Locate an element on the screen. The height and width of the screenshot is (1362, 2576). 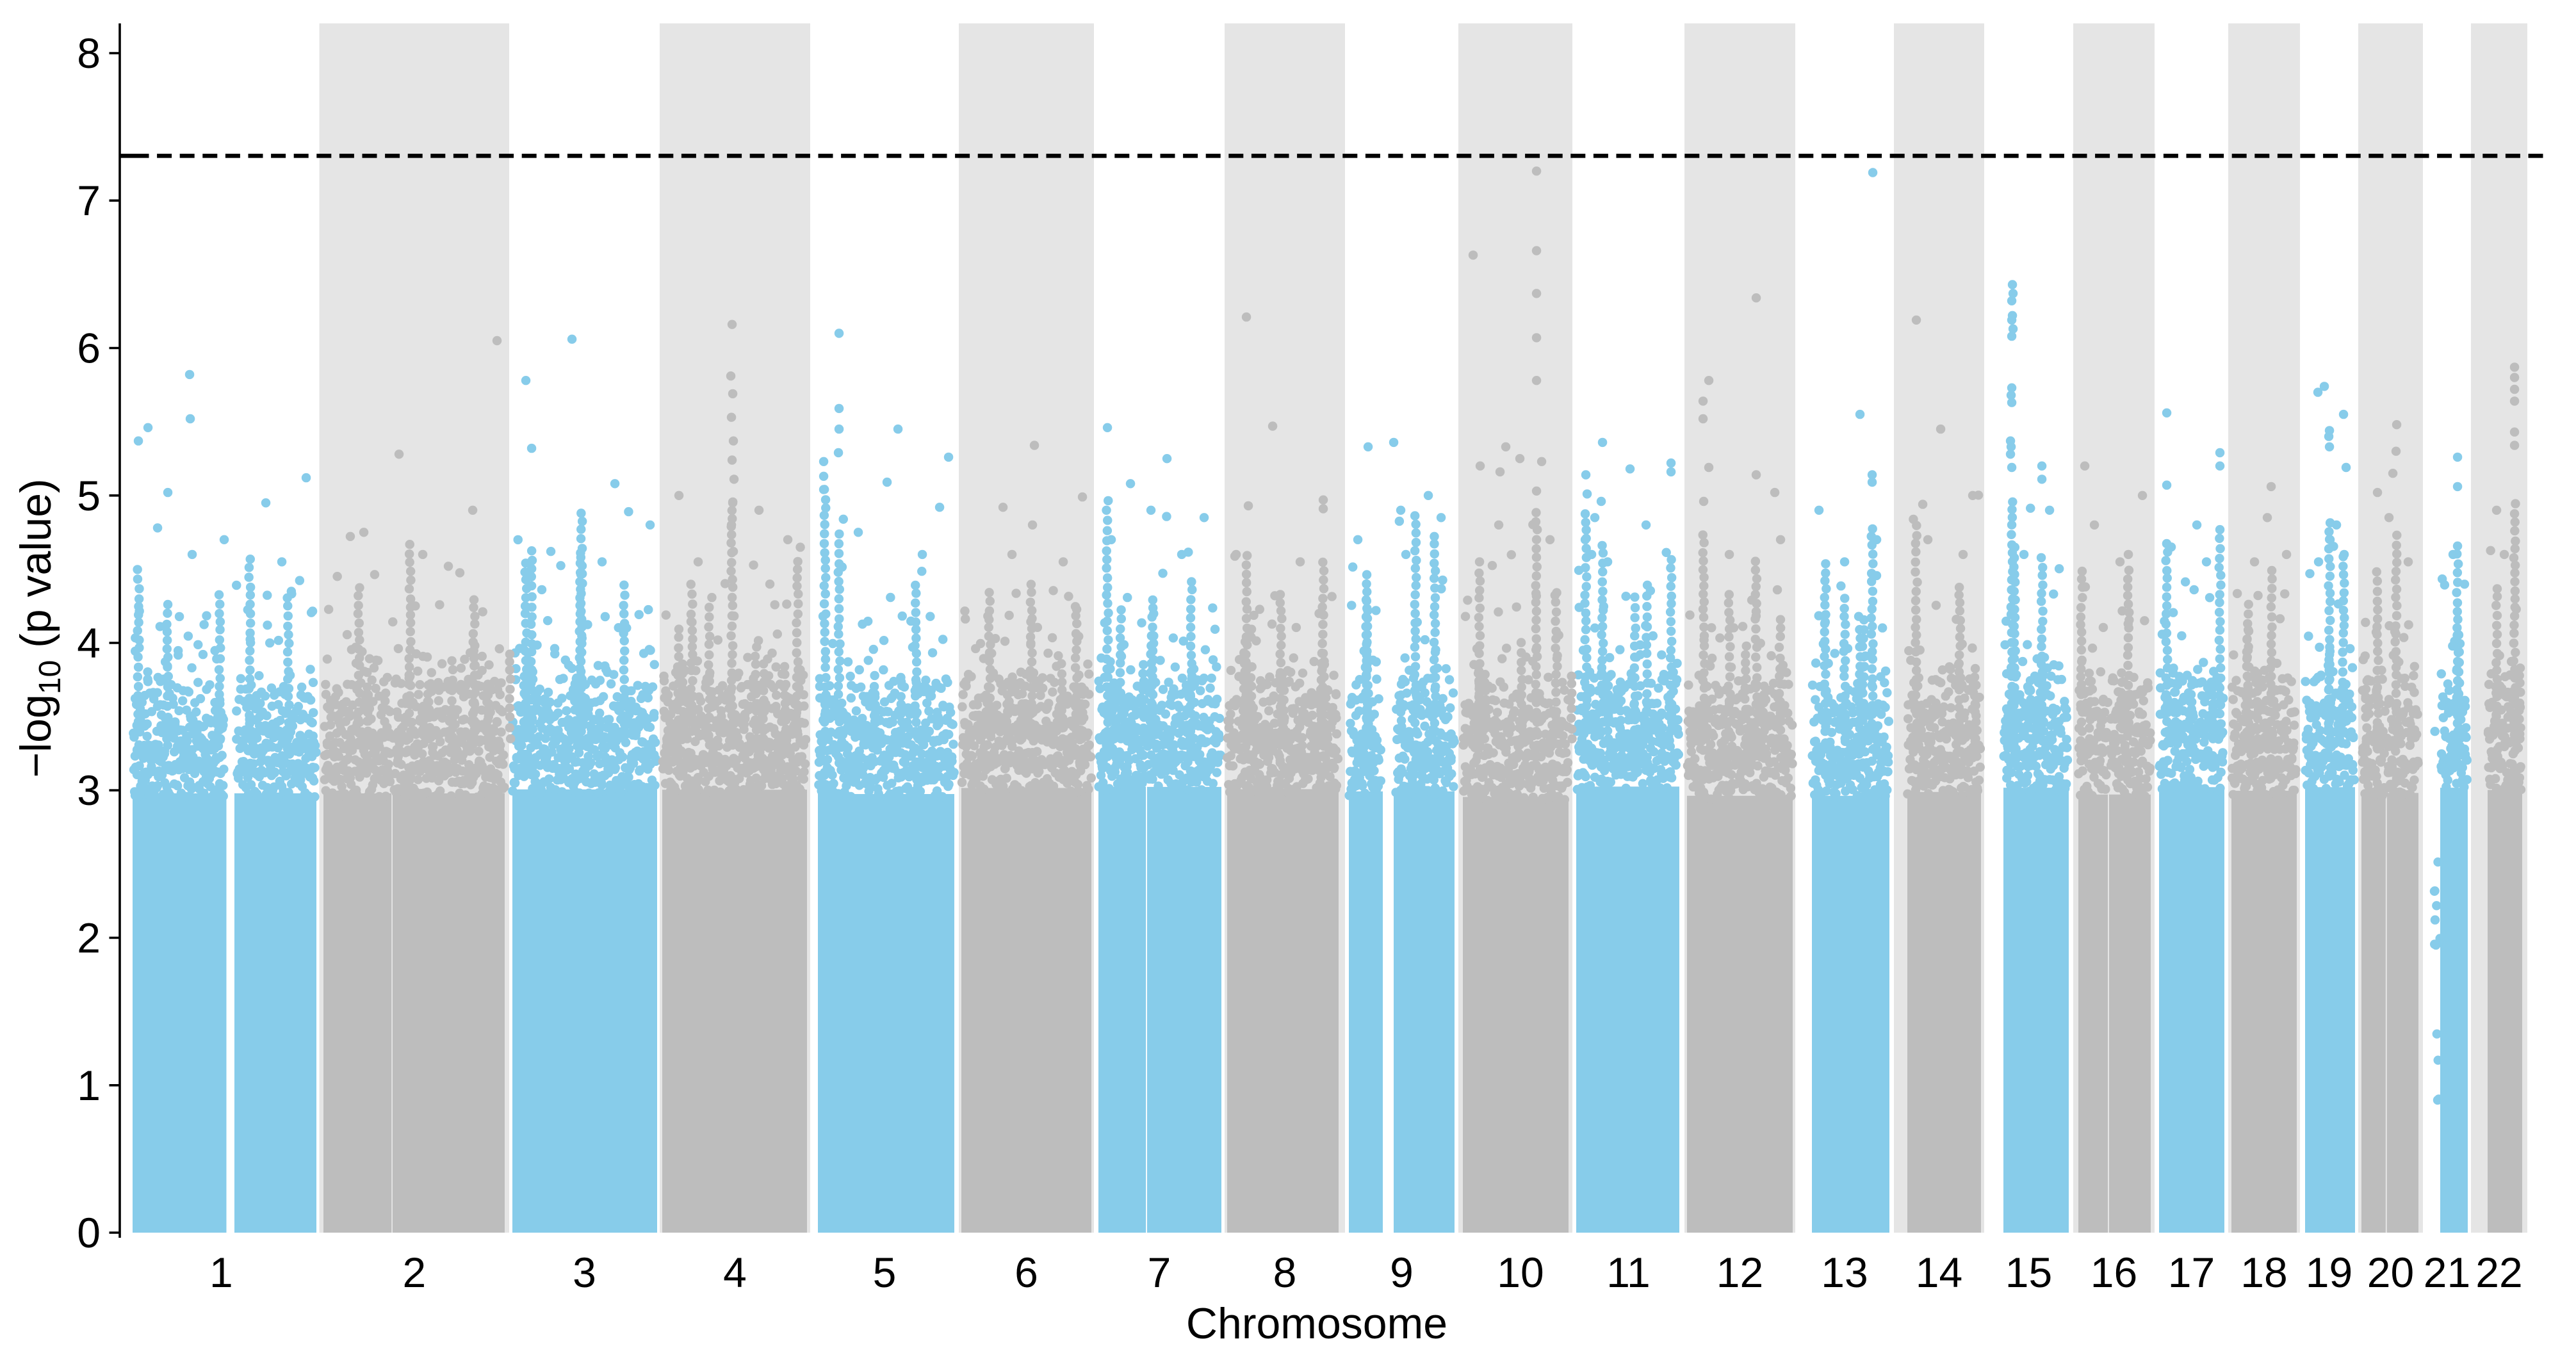
svg-text: Chromosome is located at coordinates (1316, 1324).